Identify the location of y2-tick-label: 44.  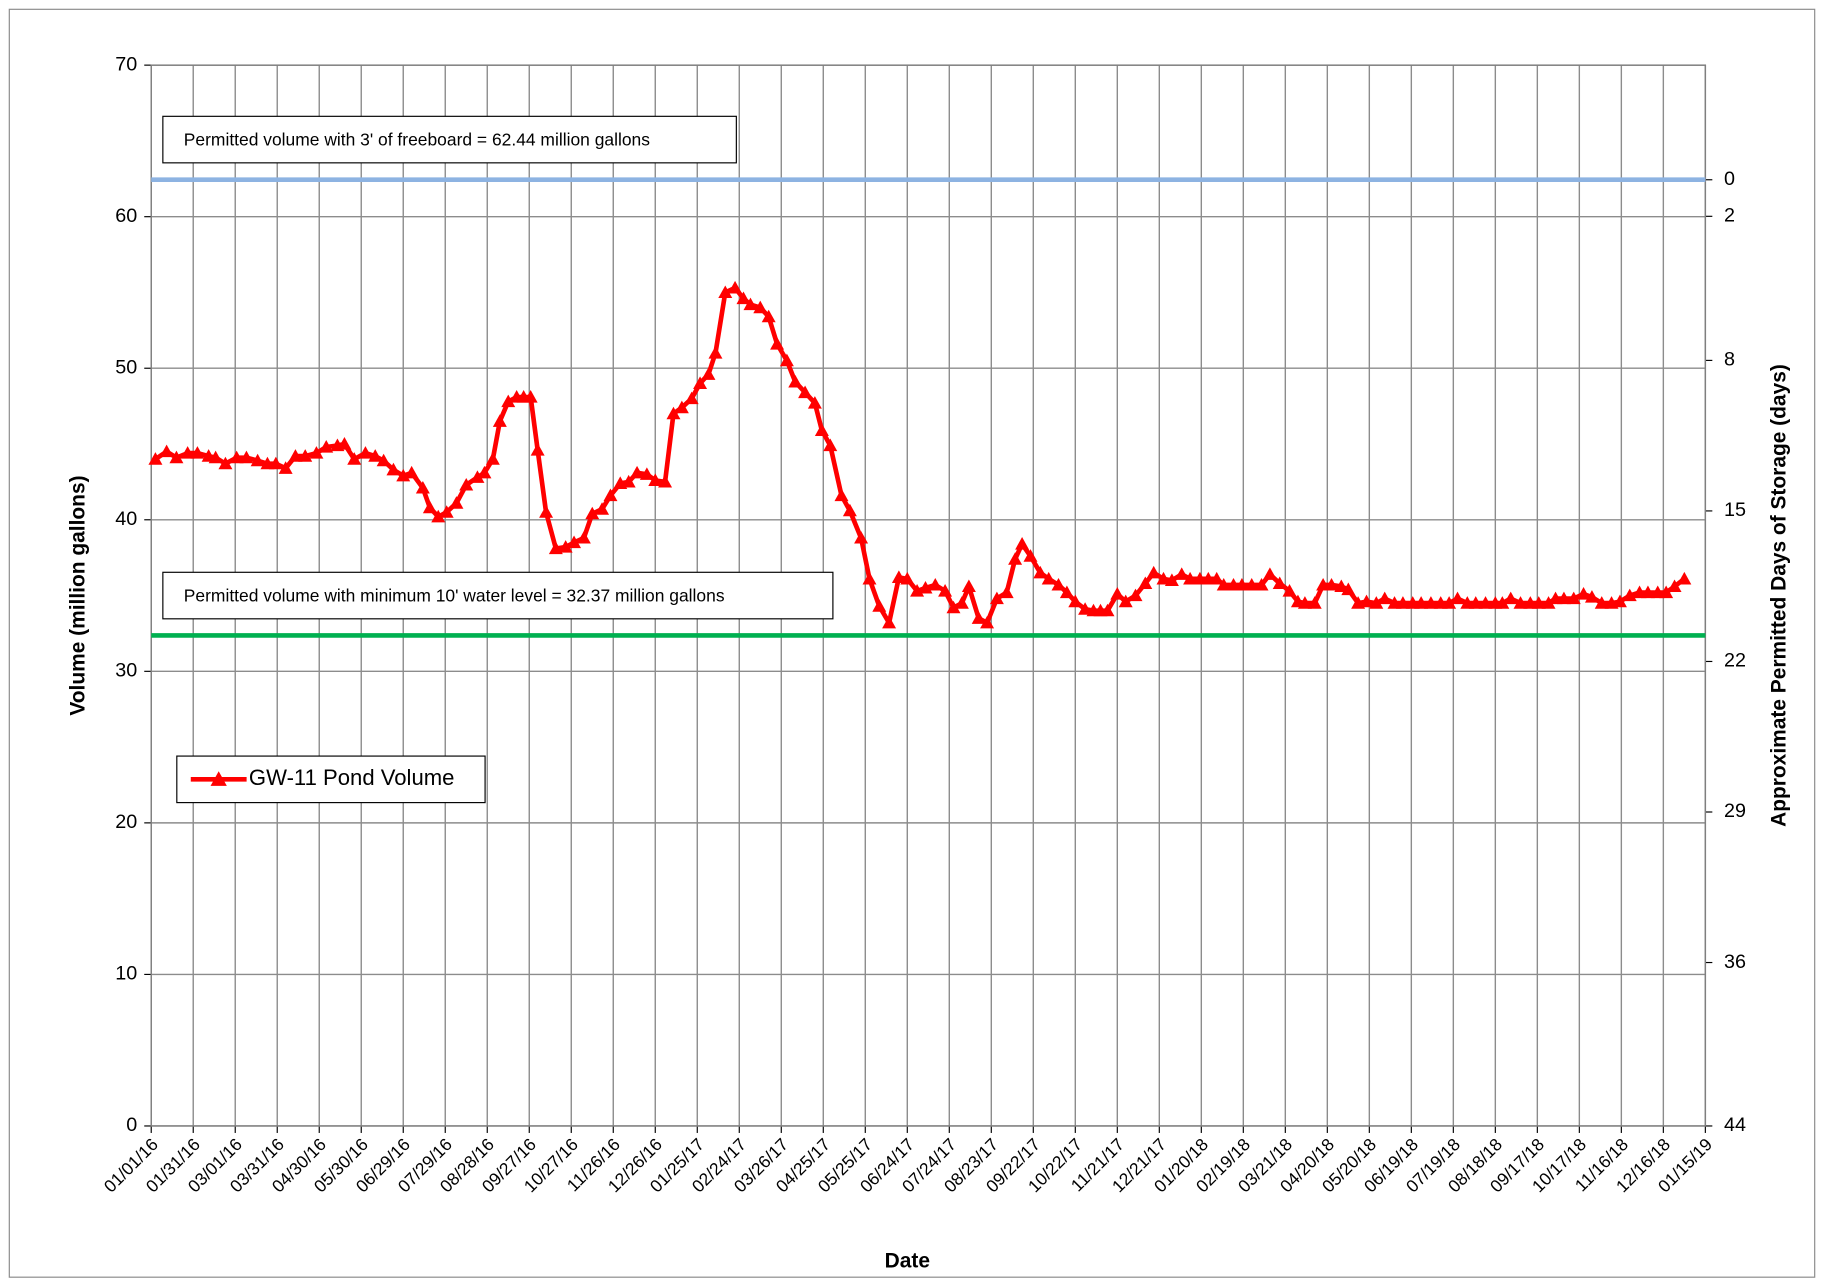
(1735, 1125).